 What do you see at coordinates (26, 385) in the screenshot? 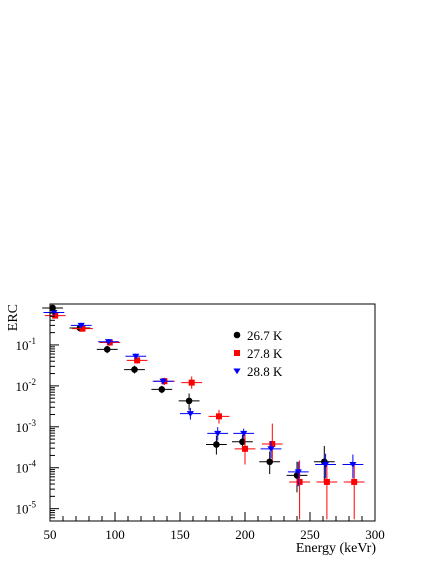
I see `y-tick-label: 10⁻²` at bounding box center [26, 385].